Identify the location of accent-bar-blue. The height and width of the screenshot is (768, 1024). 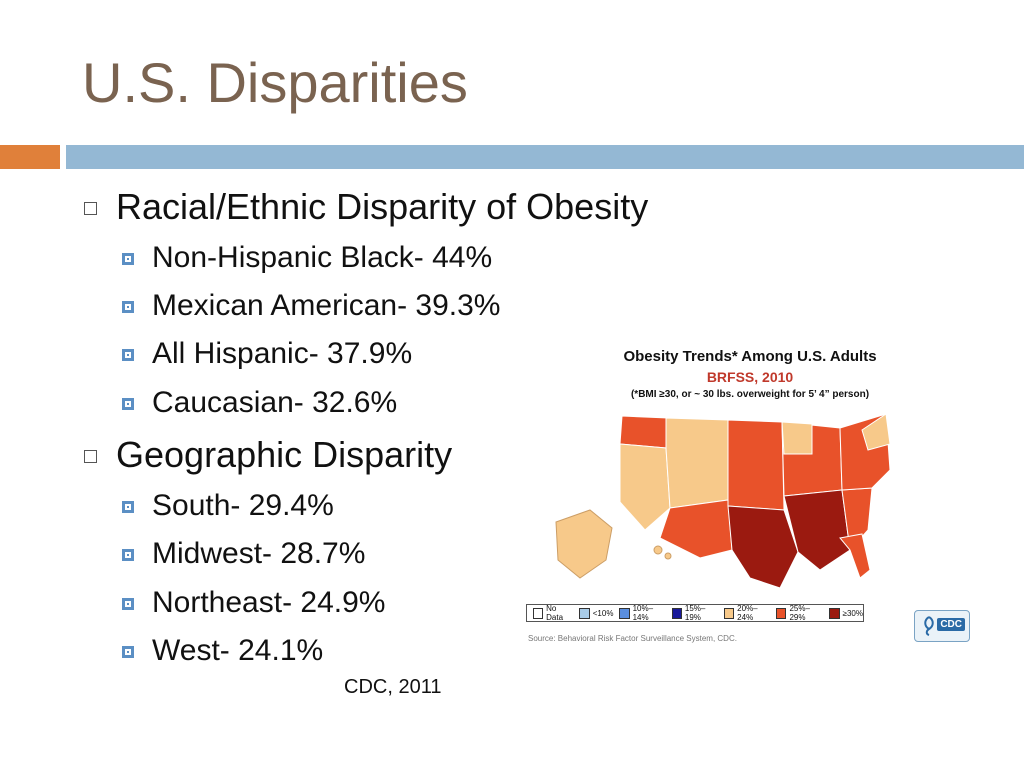
(545, 157).